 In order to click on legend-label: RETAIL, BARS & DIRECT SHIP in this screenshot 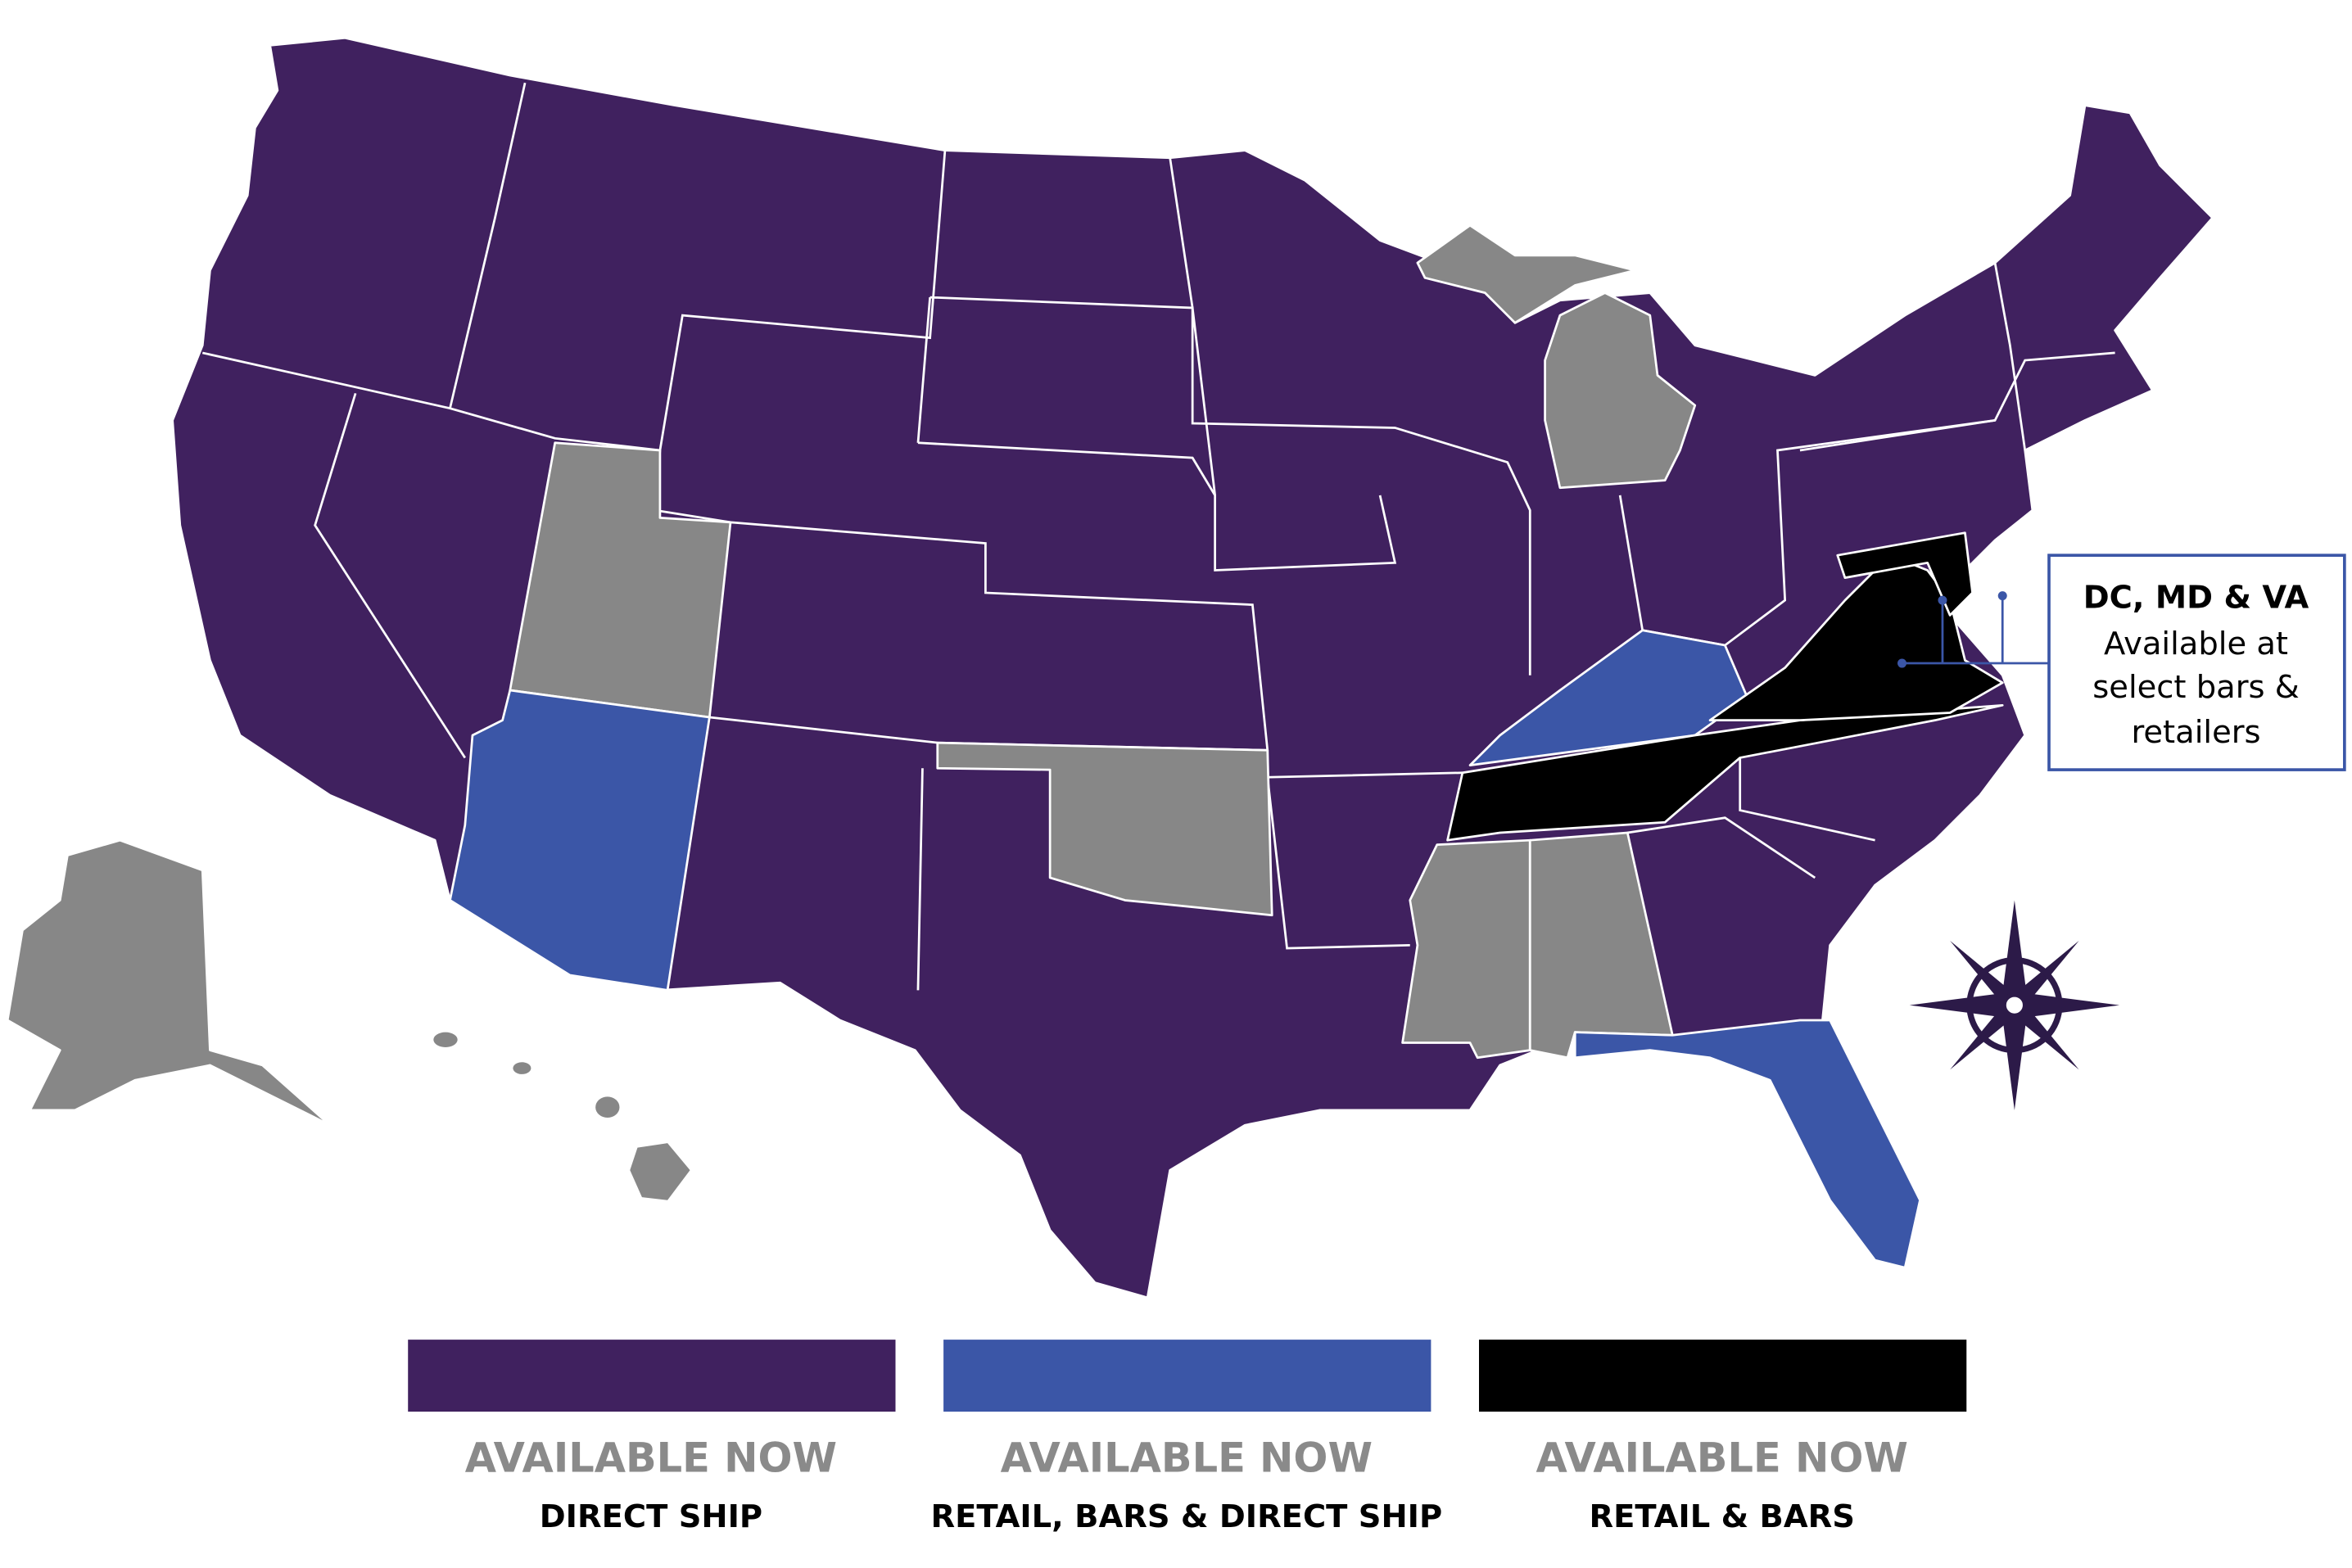, I will do `click(1186, 1517)`.